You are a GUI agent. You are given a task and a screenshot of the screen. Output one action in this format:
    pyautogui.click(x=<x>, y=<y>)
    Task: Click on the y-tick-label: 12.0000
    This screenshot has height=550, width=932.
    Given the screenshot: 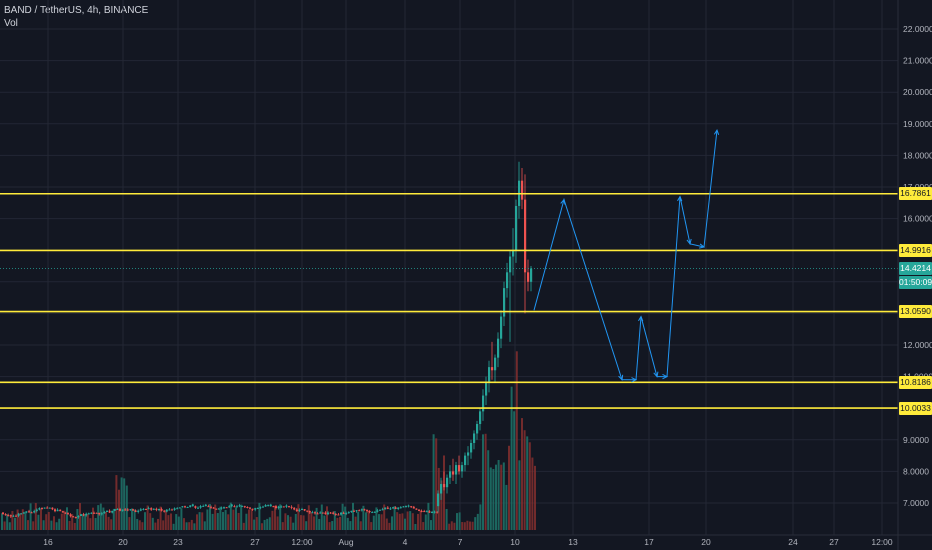 What is the action you would take?
    pyautogui.click(x=917, y=345)
    